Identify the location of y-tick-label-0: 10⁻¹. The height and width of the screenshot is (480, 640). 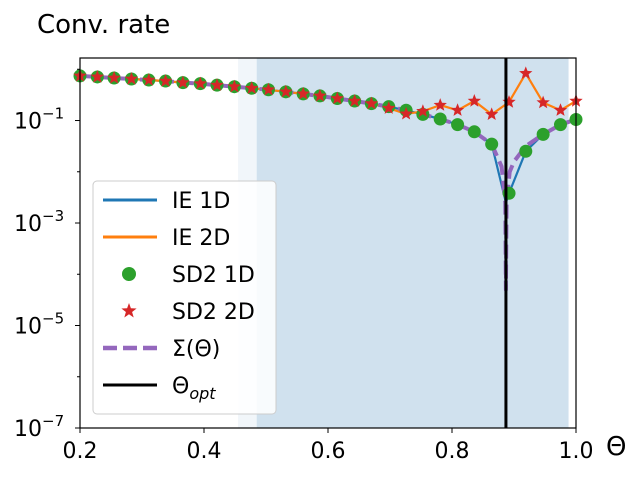
(39, 120).